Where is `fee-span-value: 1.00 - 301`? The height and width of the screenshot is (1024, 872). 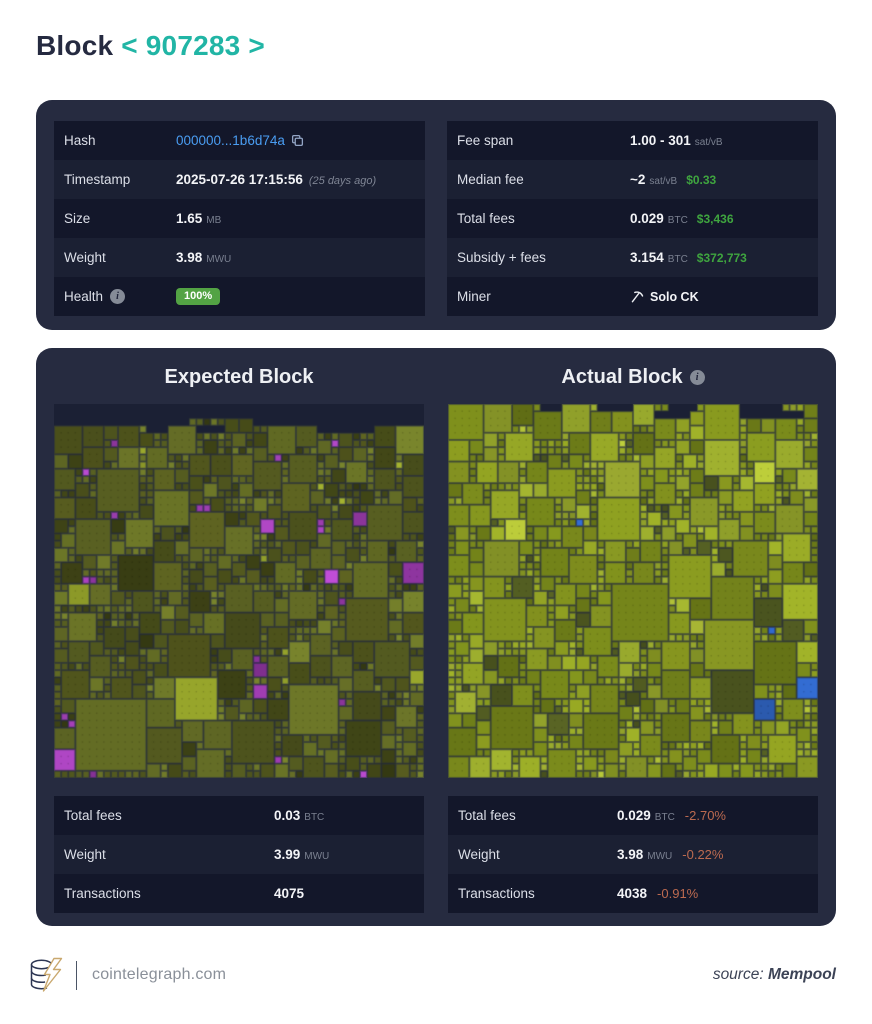 fee-span-value: 1.00 - 301 is located at coordinates (660, 140).